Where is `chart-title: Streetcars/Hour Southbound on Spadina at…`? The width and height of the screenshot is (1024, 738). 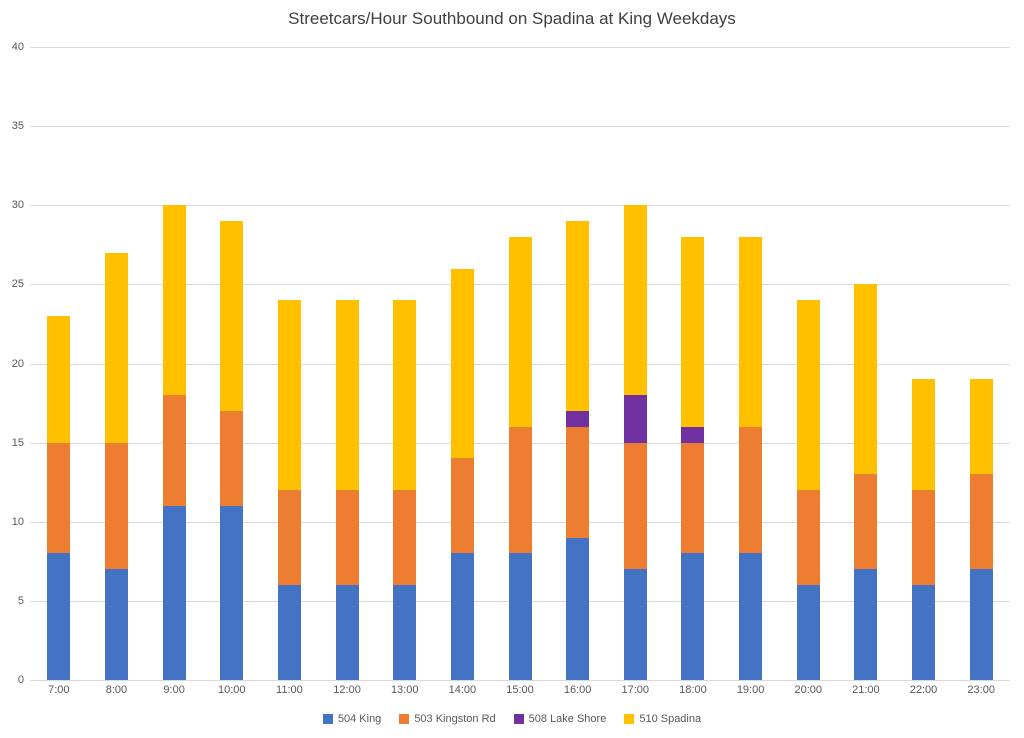 chart-title: Streetcars/Hour Southbound on Spadina at… is located at coordinates (512, 18).